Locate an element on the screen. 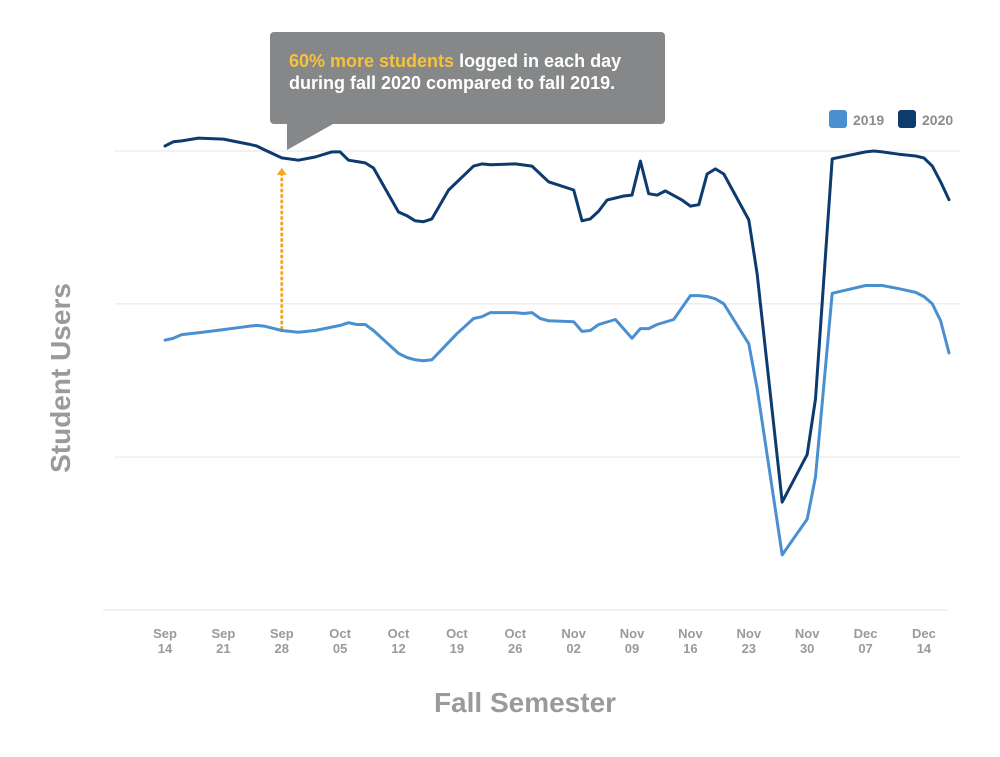 The width and height of the screenshot is (1000, 757). x-tick-label: Dec 07 is located at coordinates (866, 641).